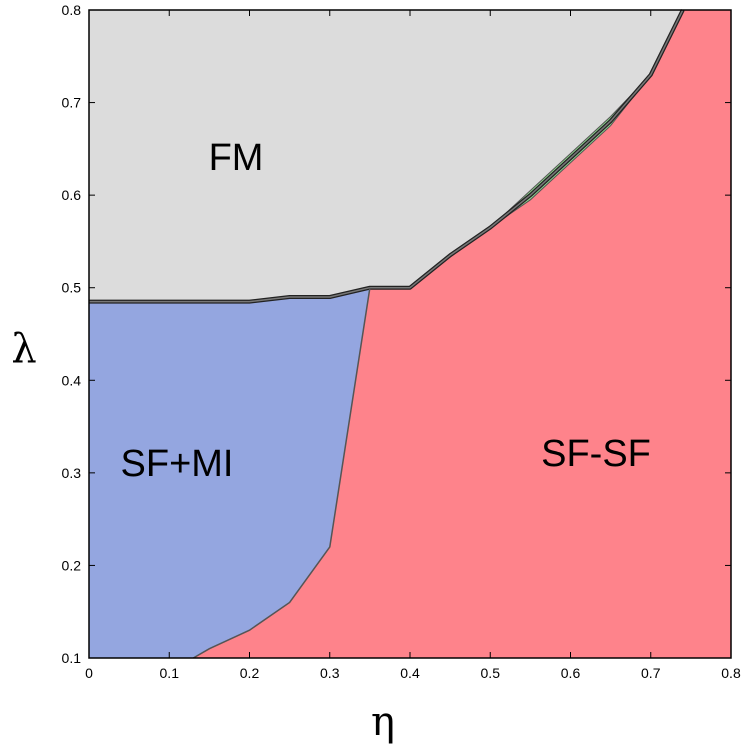  Describe the element at coordinates (72, 103) in the screenshot. I see `y-tick-label: 0.7` at that location.